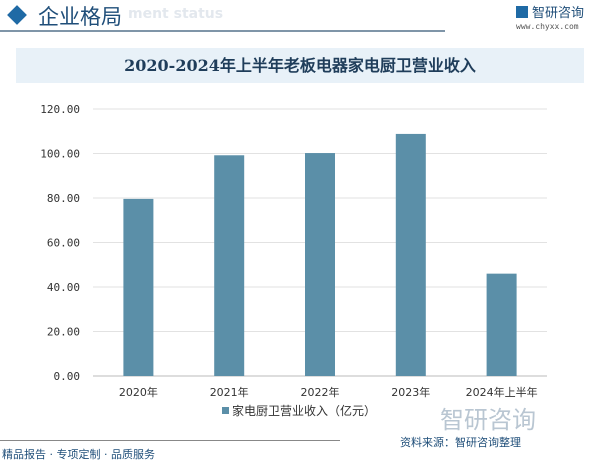 The width and height of the screenshot is (600, 463). I want to click on header-divider, so click(222, 31).